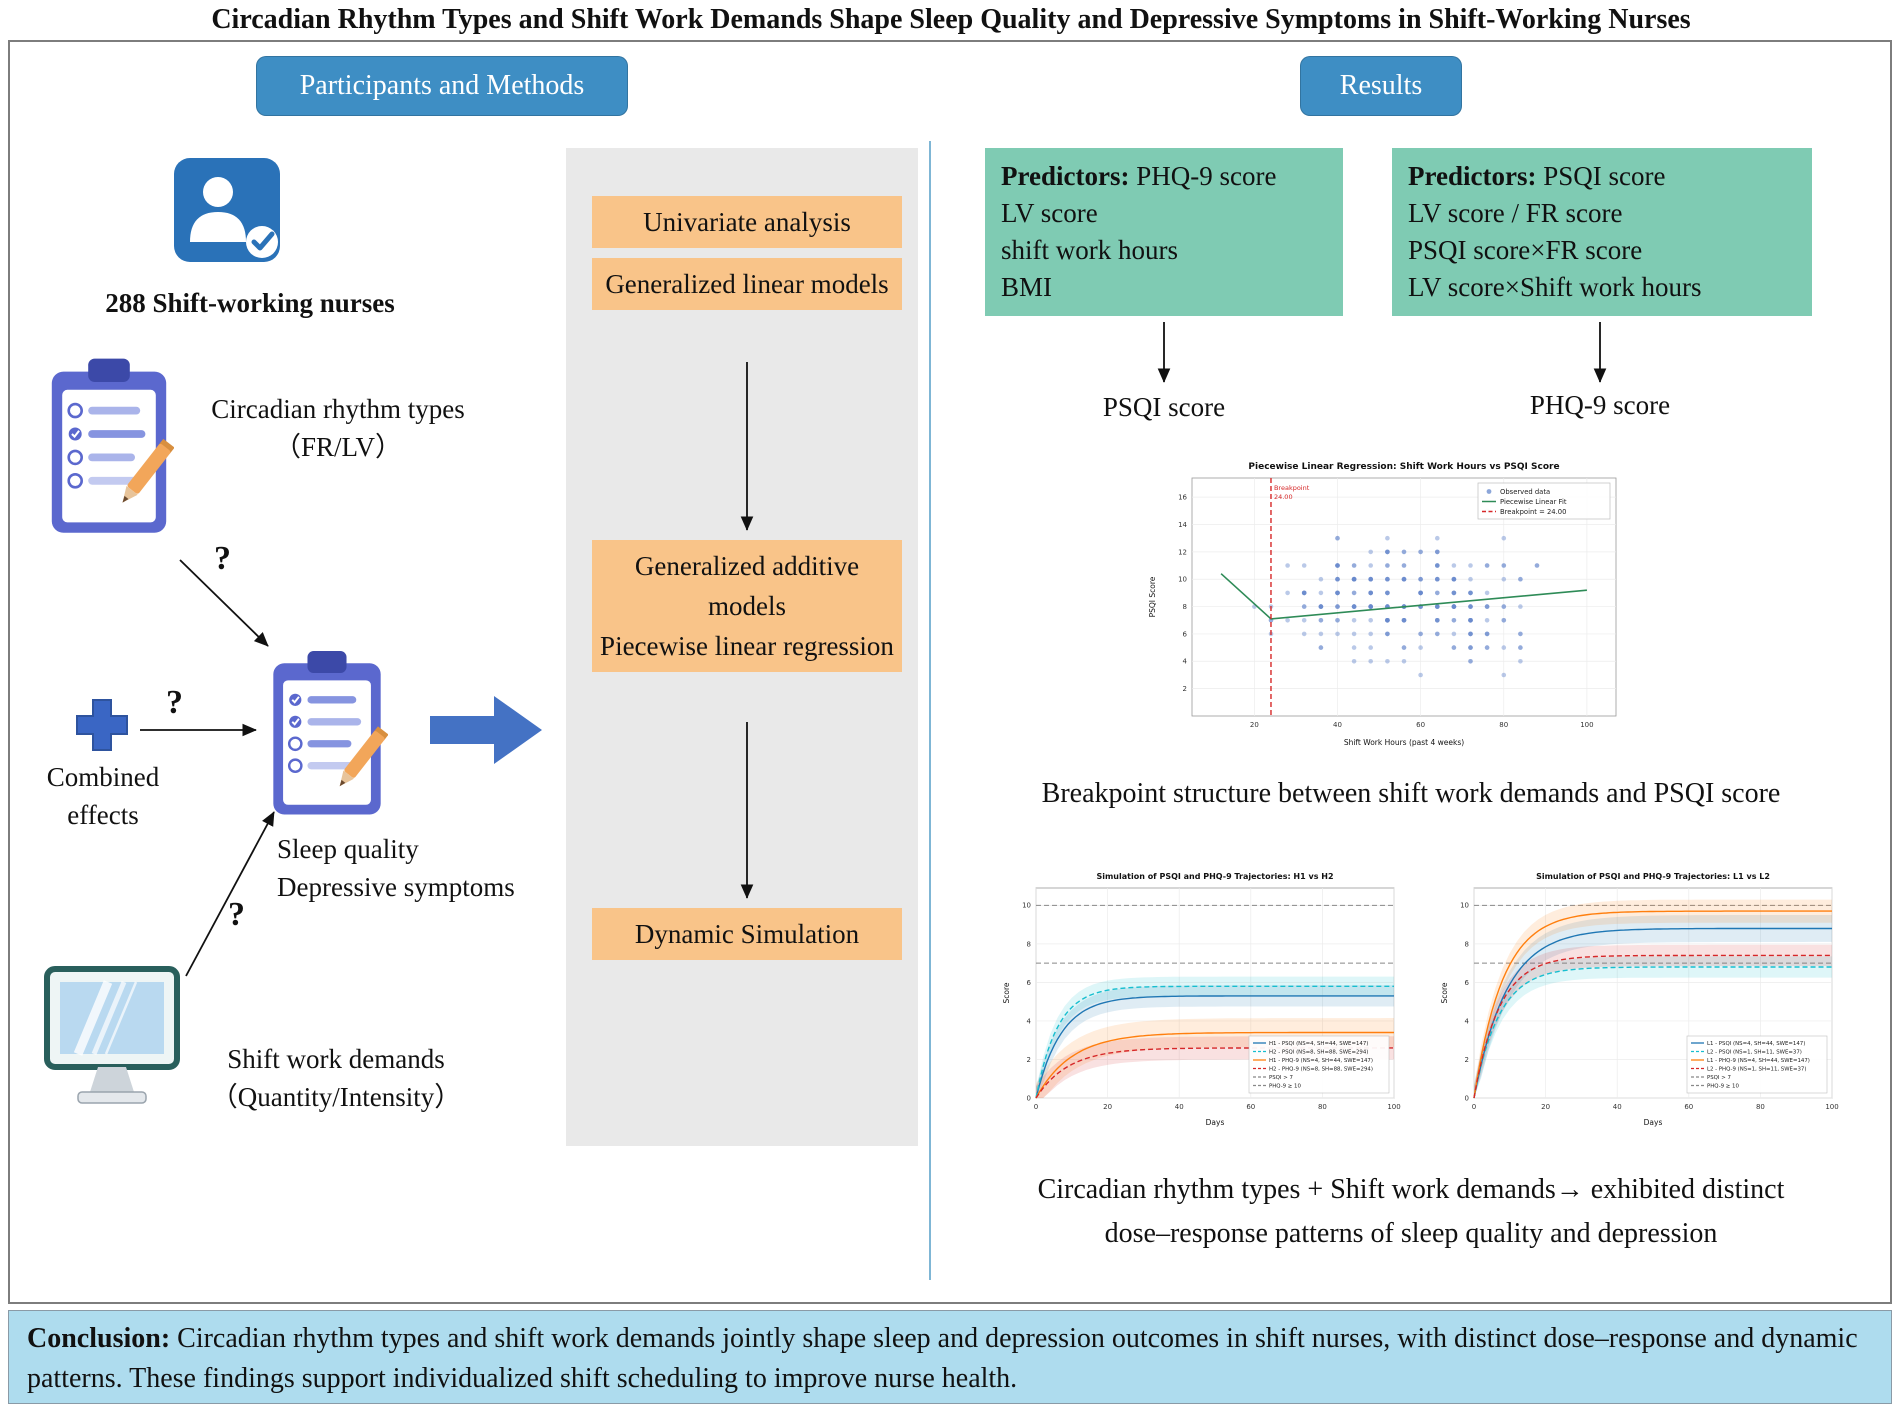 This screenshot has height=1408, width=1902. What do you see at coordinates (348, 849) in the screenshot?
I see `outcomes-line1: Sleep quality` at bounding box center [348, 849].